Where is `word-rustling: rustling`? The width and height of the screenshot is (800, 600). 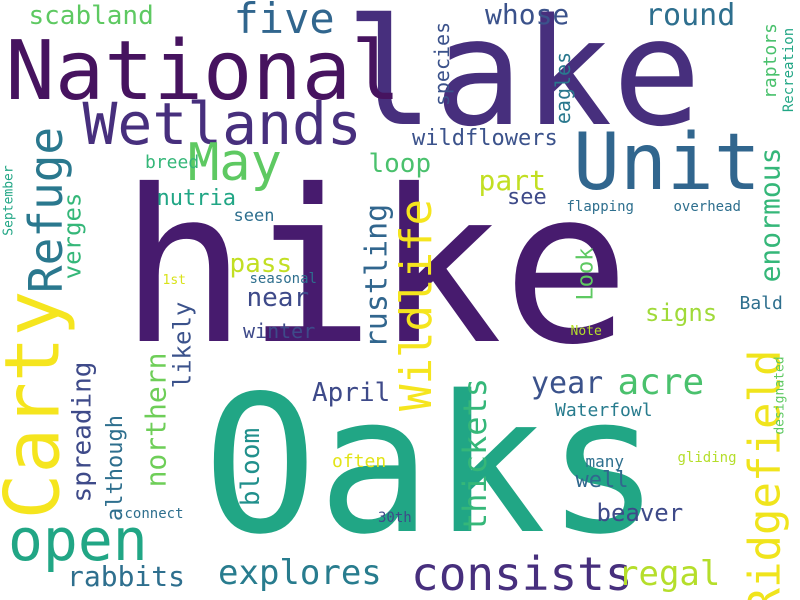 word-rustling: rustling is located at coordinates (376, 276).